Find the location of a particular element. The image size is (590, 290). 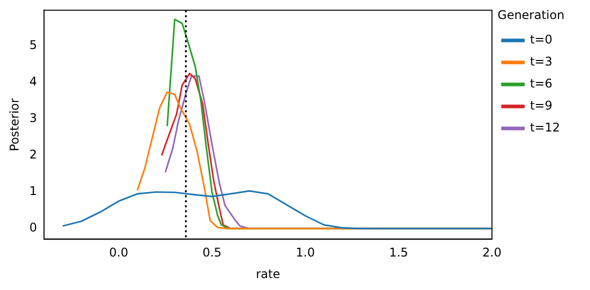

y-tick-label: 1 is located at coordinates (33, 191).